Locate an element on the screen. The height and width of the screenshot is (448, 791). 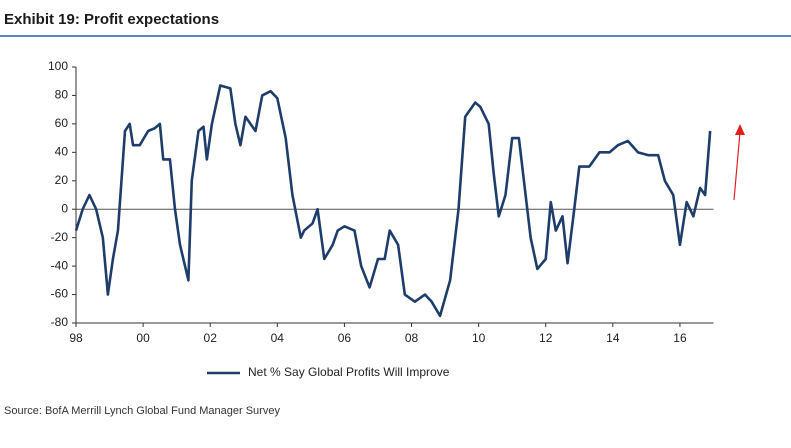
x-tick-label: 02 is located at coordinates (211, 338).